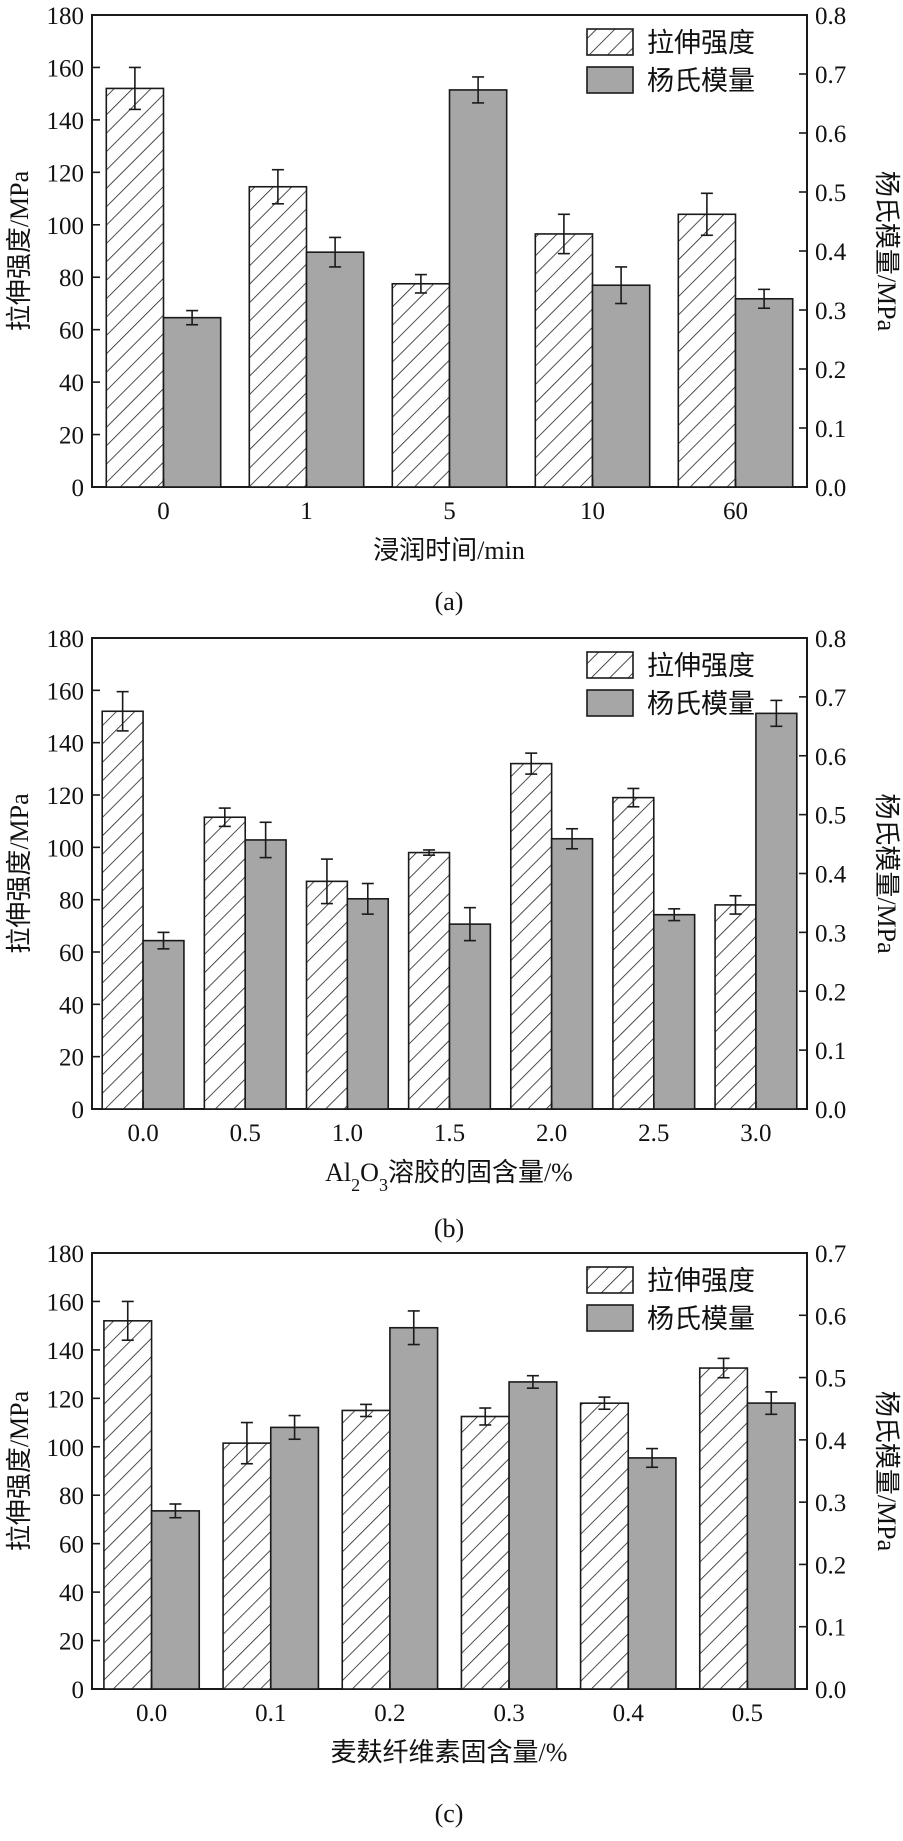  What do you see at coordinates (830, 816) in the screenshot?
I see `right-tick-label: 0.5` at bounding box center [830, 816].